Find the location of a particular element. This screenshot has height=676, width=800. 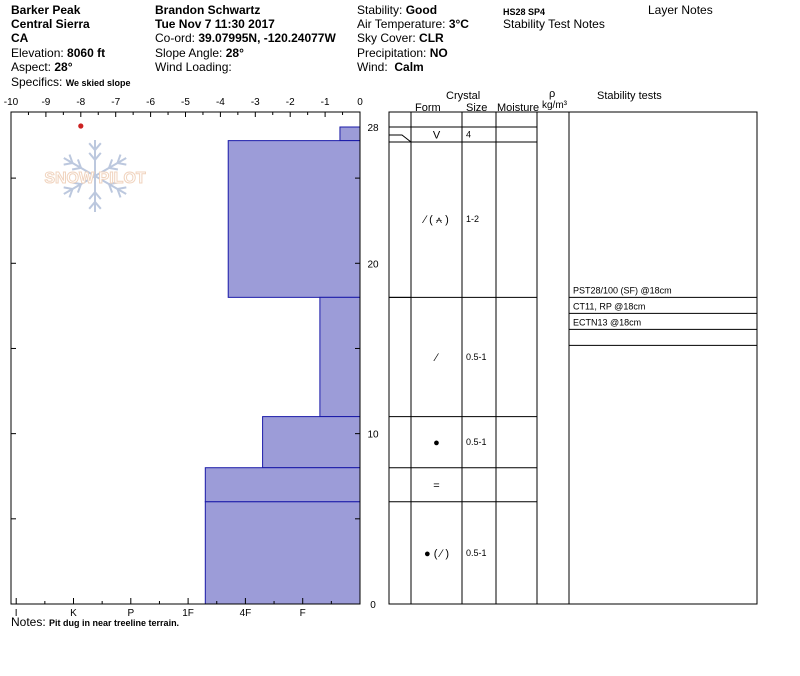

grain-size: 4 is located at coordinates (468, 135).